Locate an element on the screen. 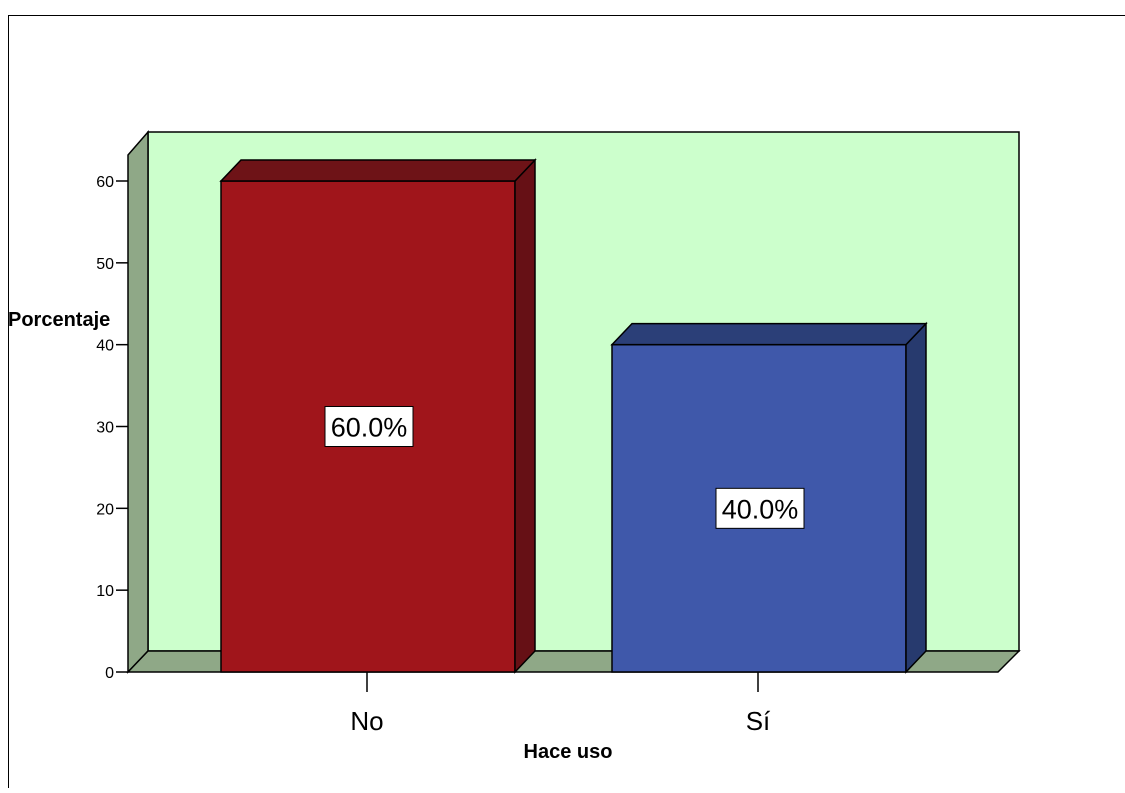  y-tick-label: 40 is located at coordinates (105, 346).